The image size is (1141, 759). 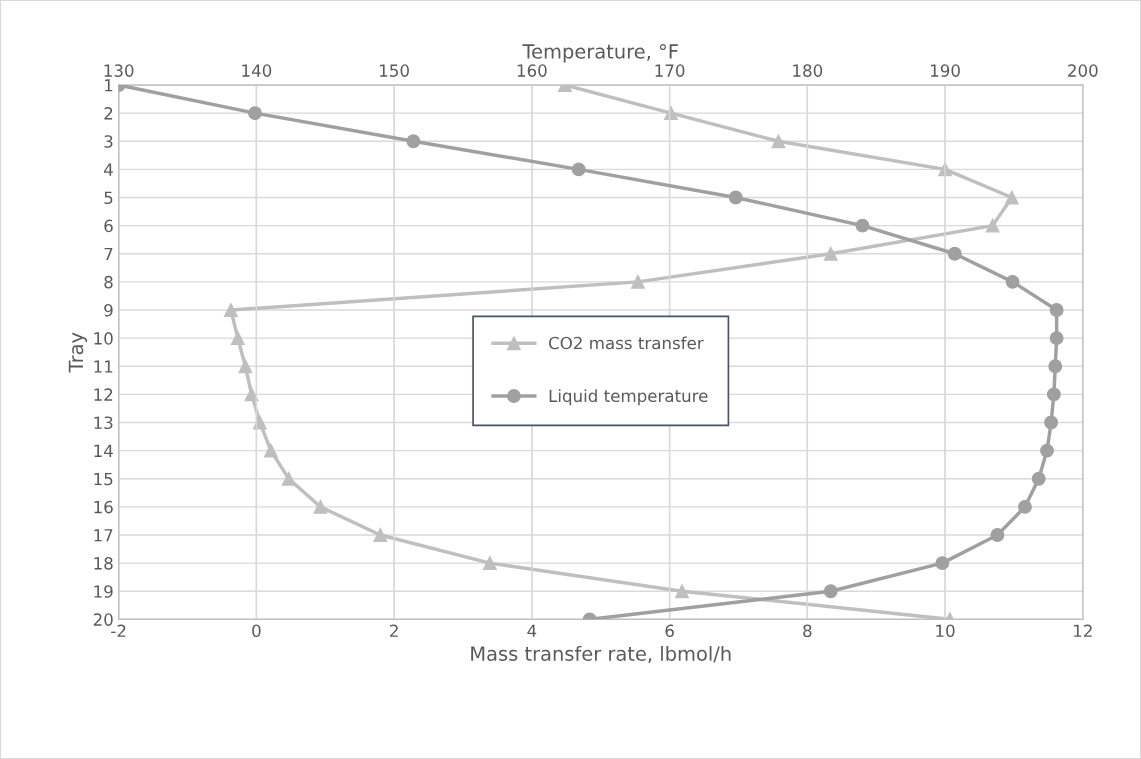 I want to click on y-tick-label: 11, so click(x=103, y=366).